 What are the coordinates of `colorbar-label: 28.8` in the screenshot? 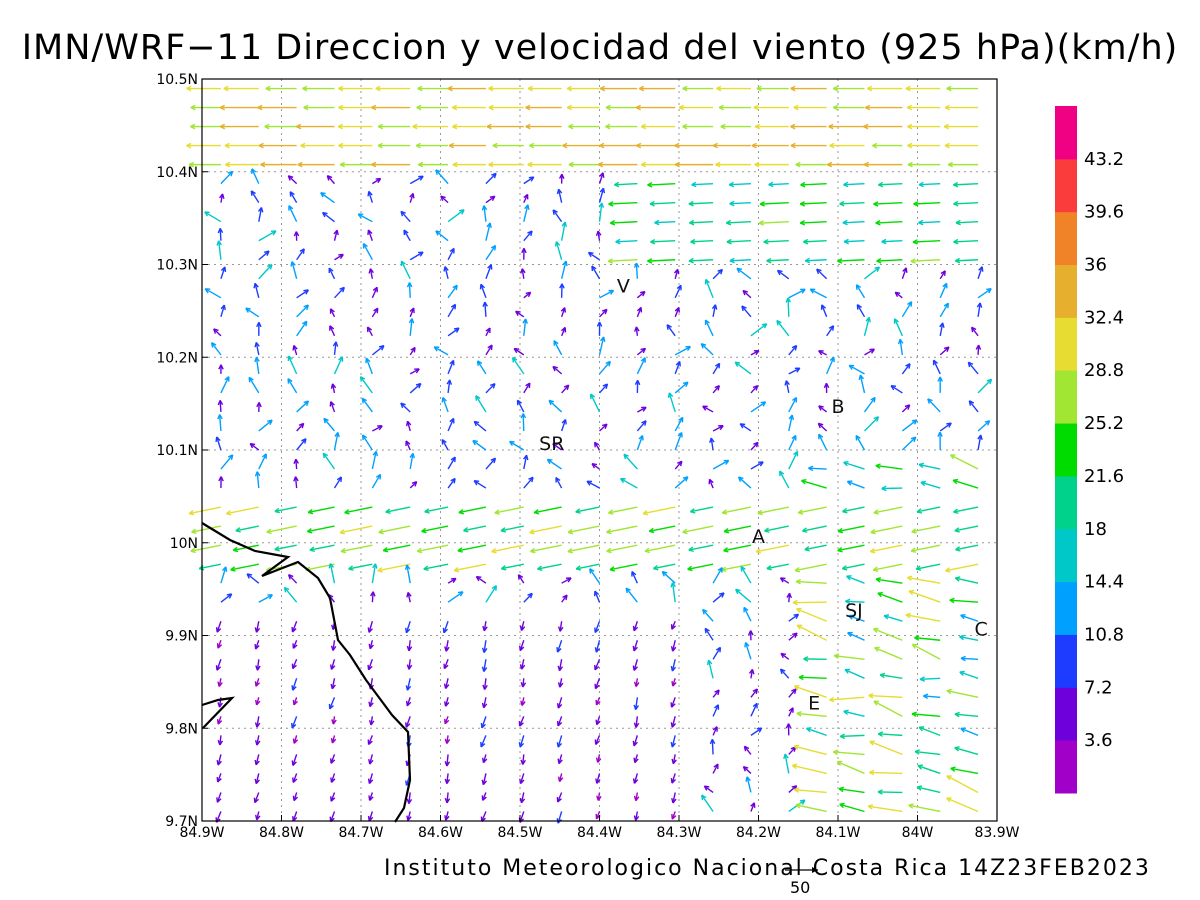 It's located at (1104, 370).